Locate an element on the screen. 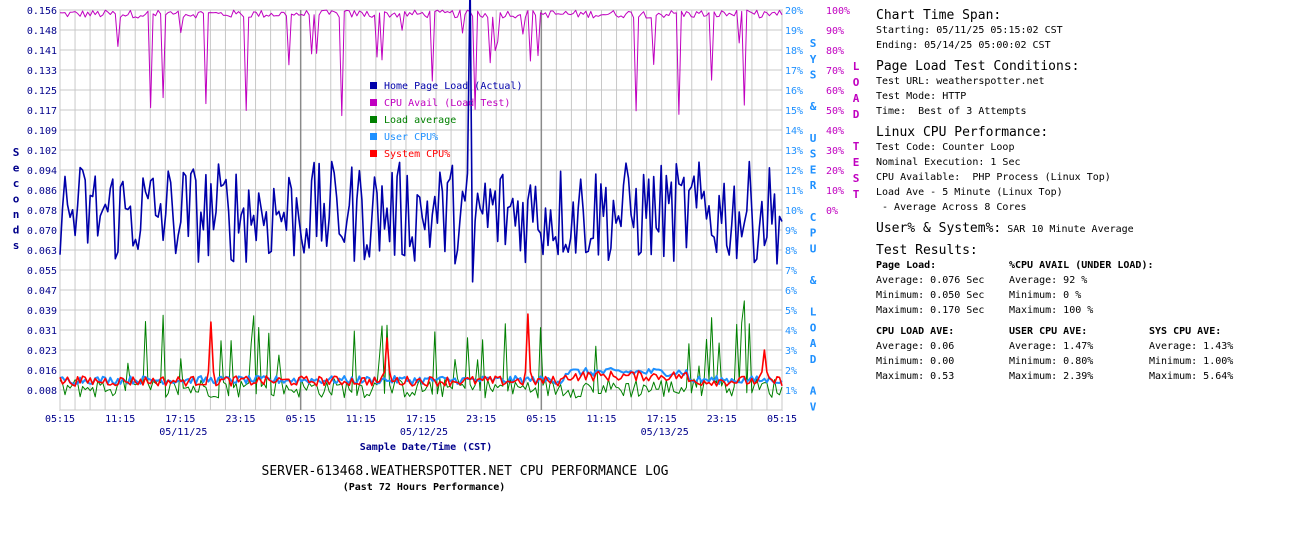  y-right-cpu-tick-label: 17% is located at coordinates (794, 71).